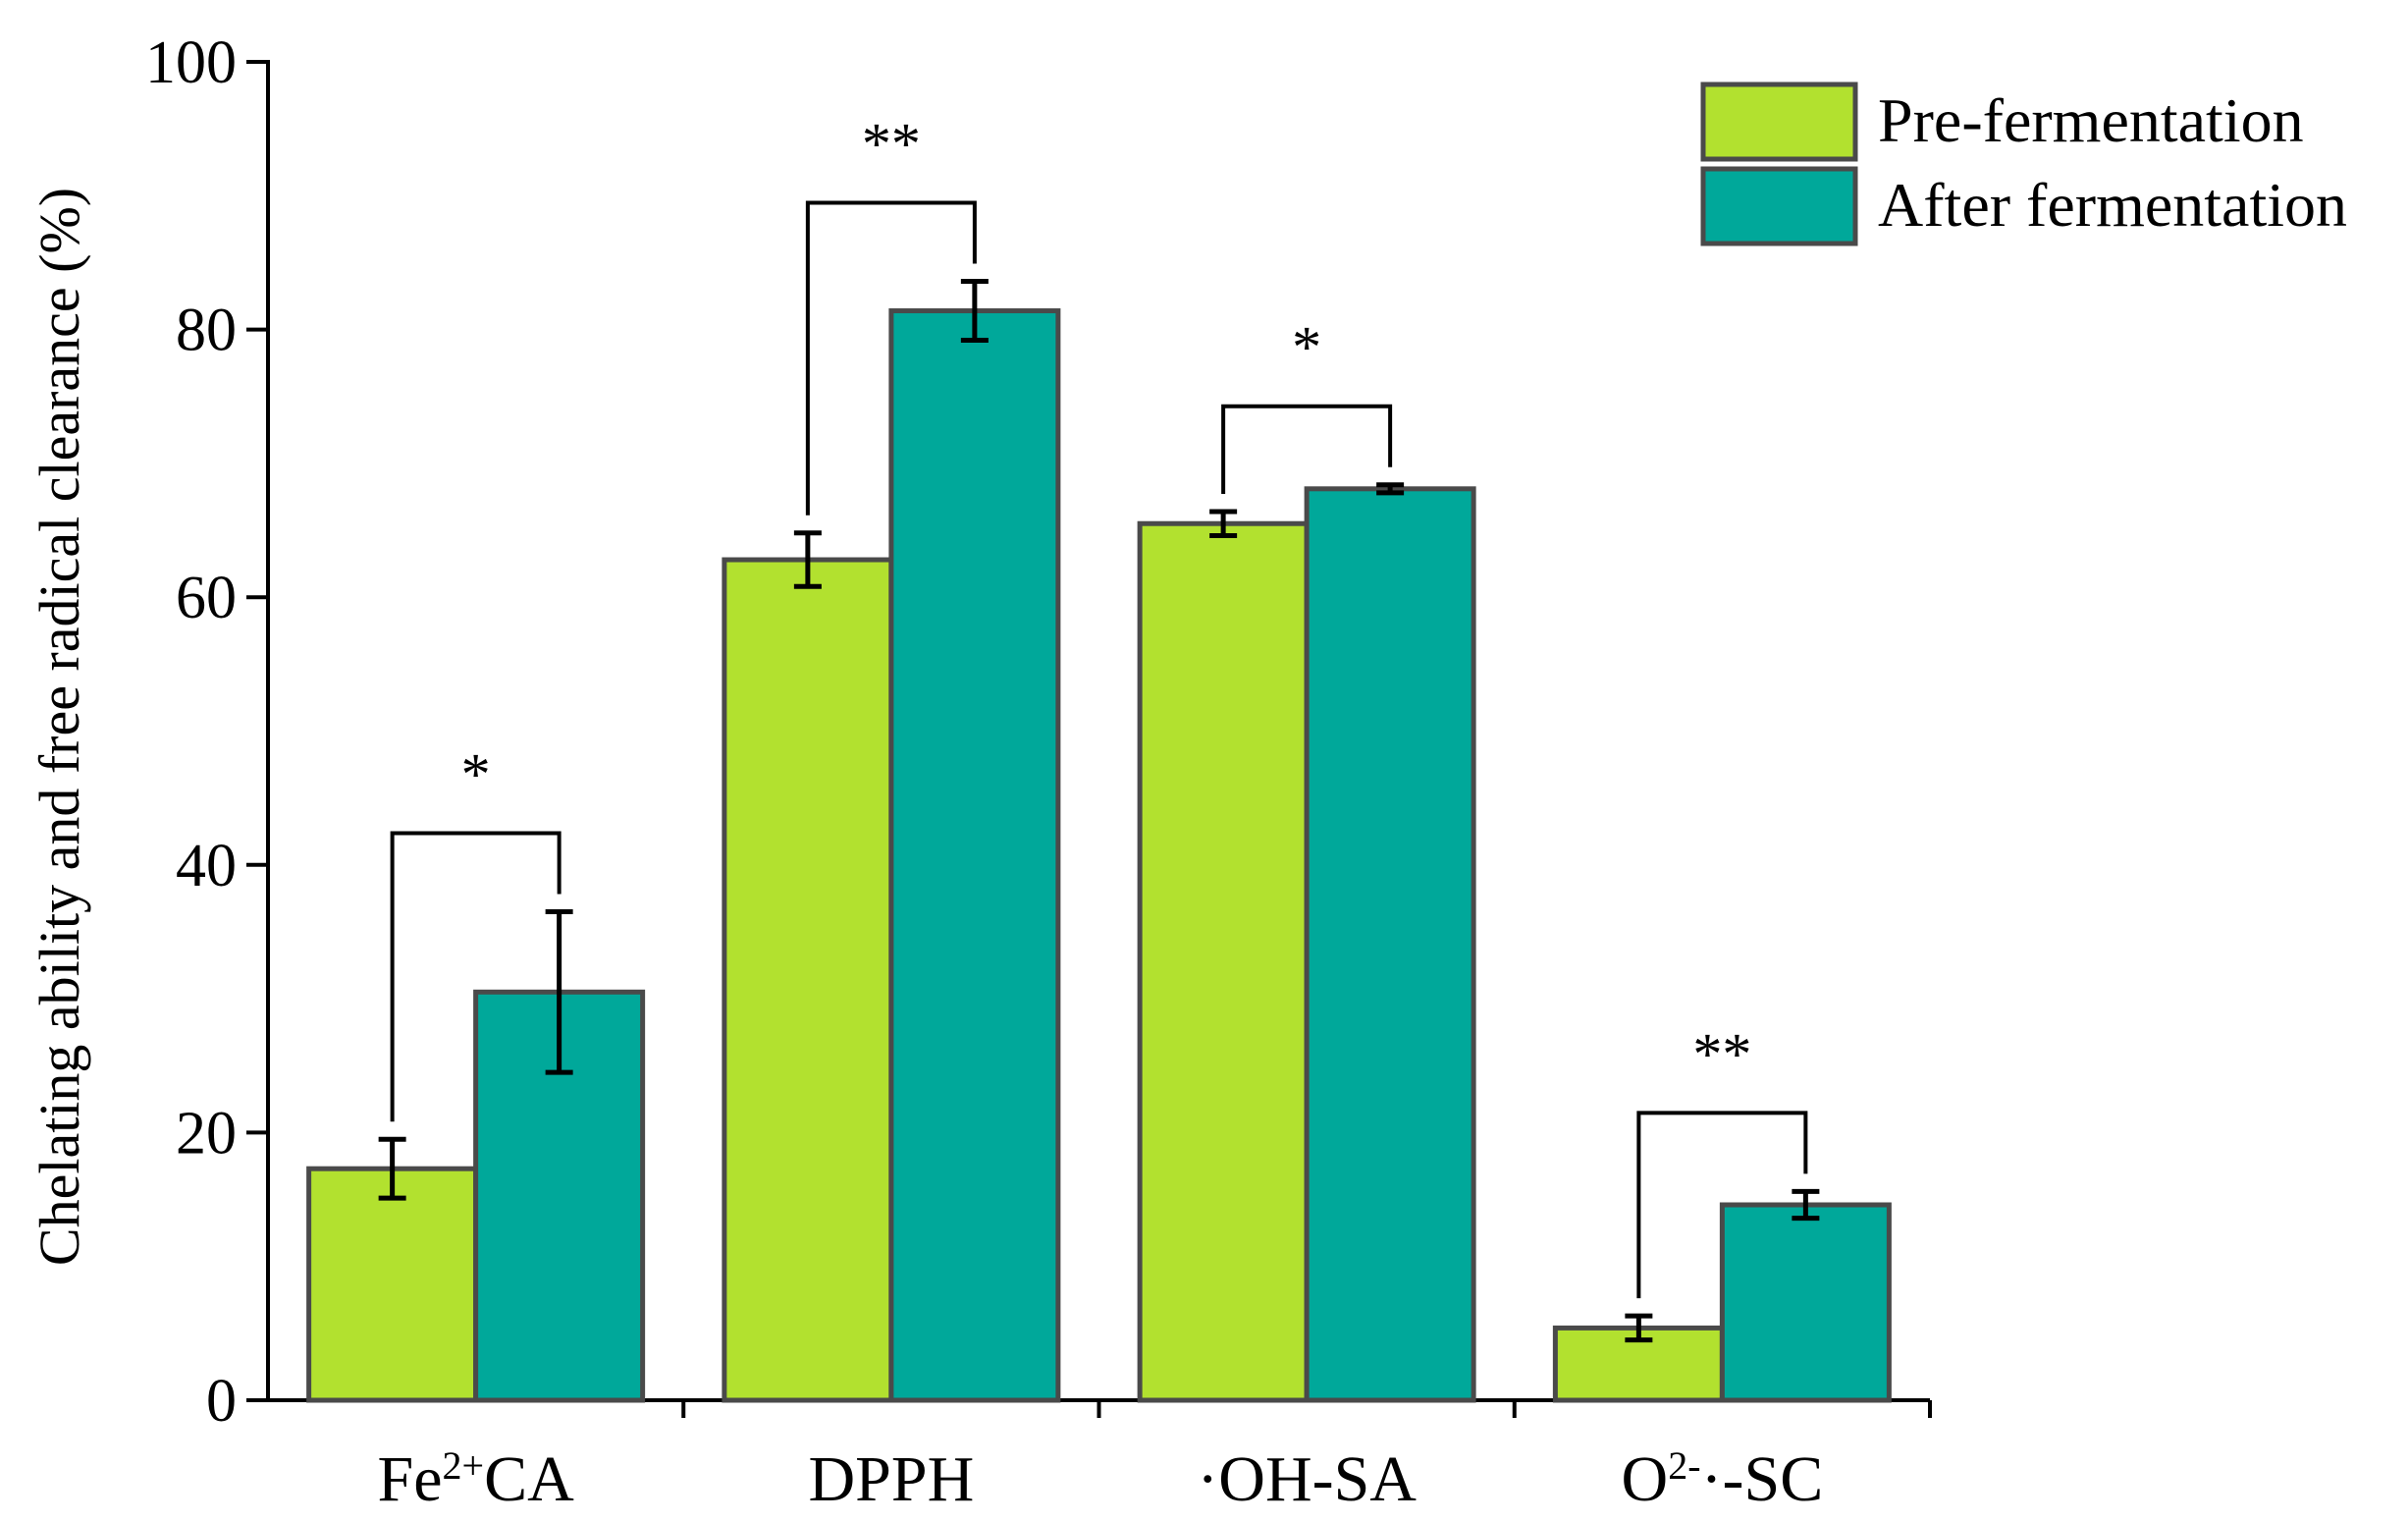 The width and height of the screenshot is (2408, 1522). What do you see at coordinates (206, 331) in the screenshot?
I see `y-tick-label: 80` at bounding box center [206, 331].